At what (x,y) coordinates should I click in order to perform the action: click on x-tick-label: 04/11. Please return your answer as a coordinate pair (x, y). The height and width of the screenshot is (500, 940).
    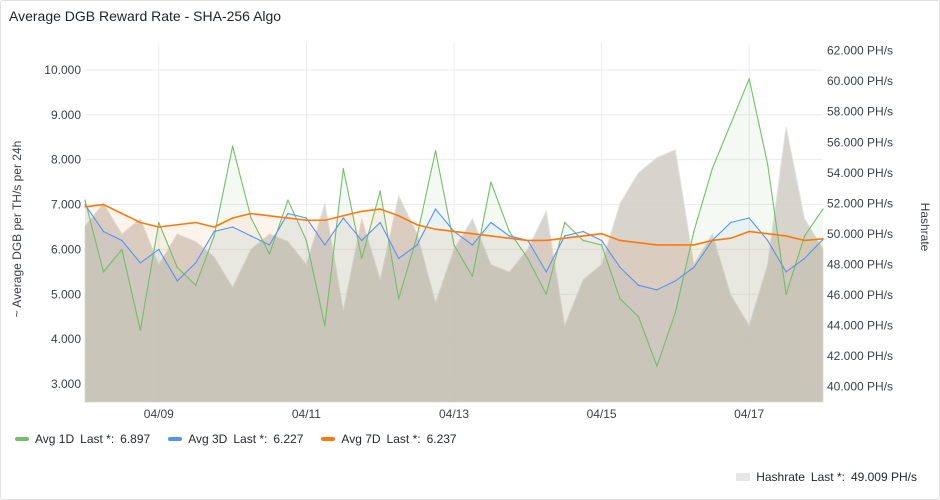
    Looking at the image, I should click on (306, 414).